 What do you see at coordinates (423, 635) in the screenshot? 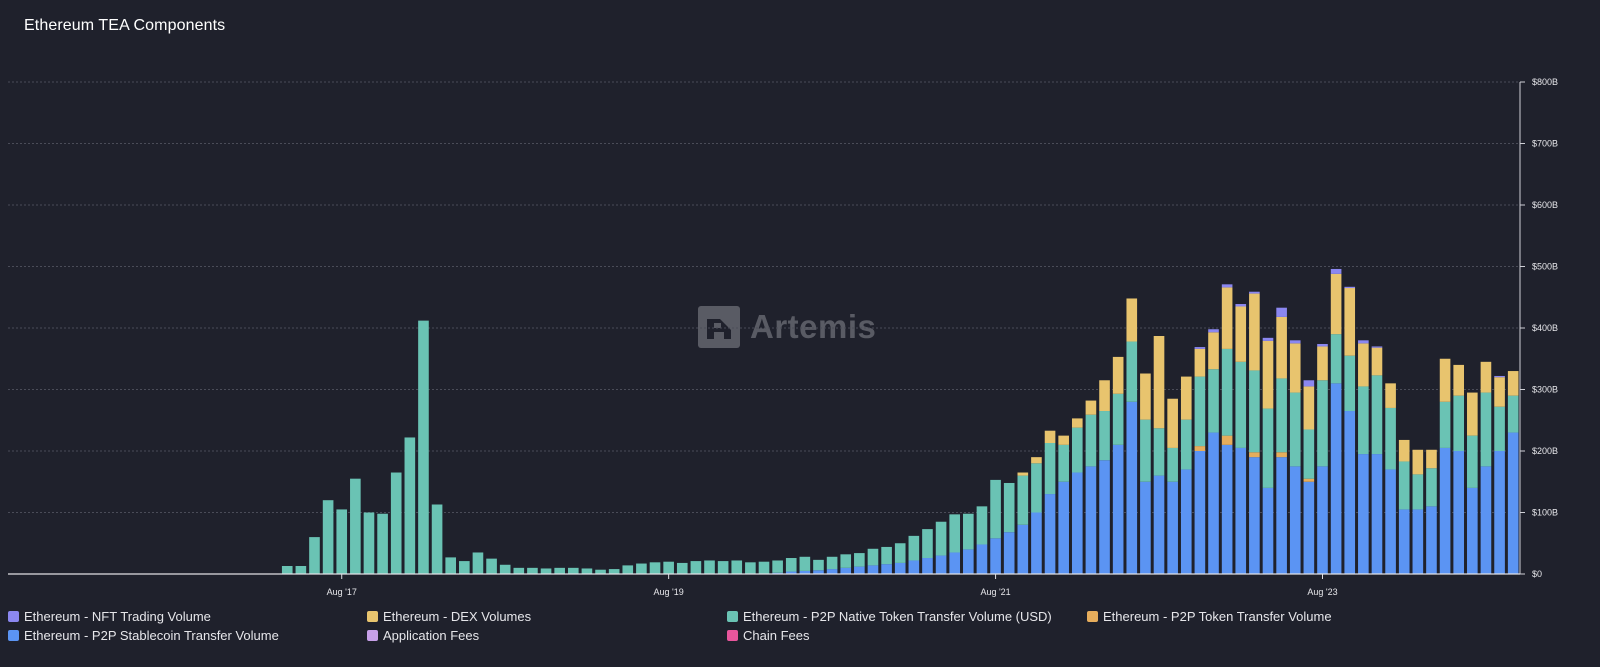
I see `legend-item-app-fees: Application Fees` at bounding box center [423, 635].